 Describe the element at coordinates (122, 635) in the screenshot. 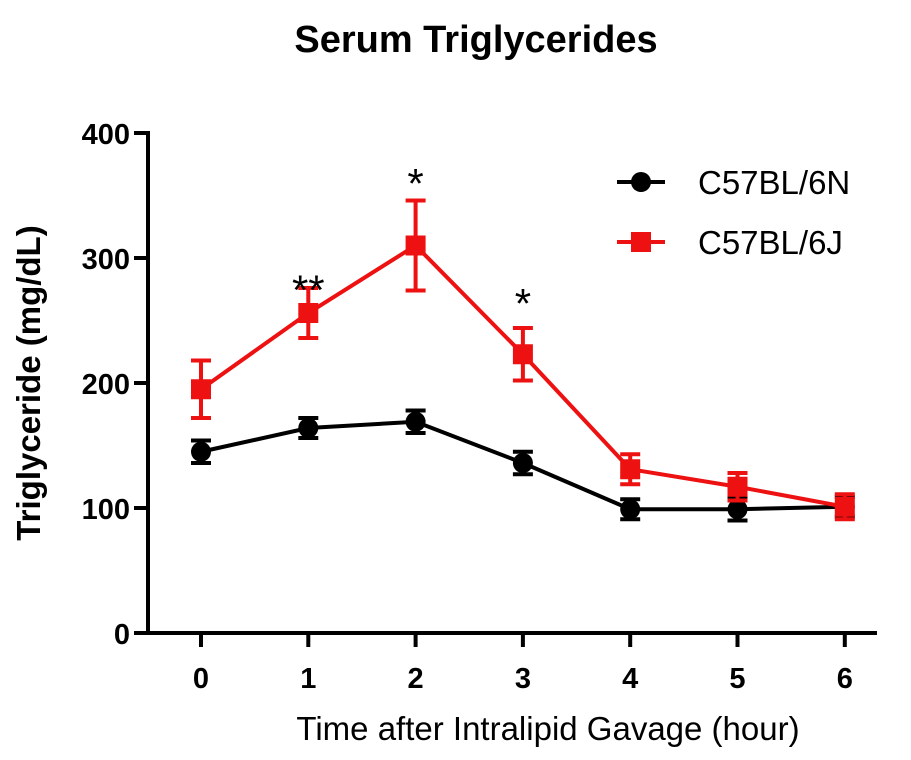

I see `y-tick-label: 0` at that location.